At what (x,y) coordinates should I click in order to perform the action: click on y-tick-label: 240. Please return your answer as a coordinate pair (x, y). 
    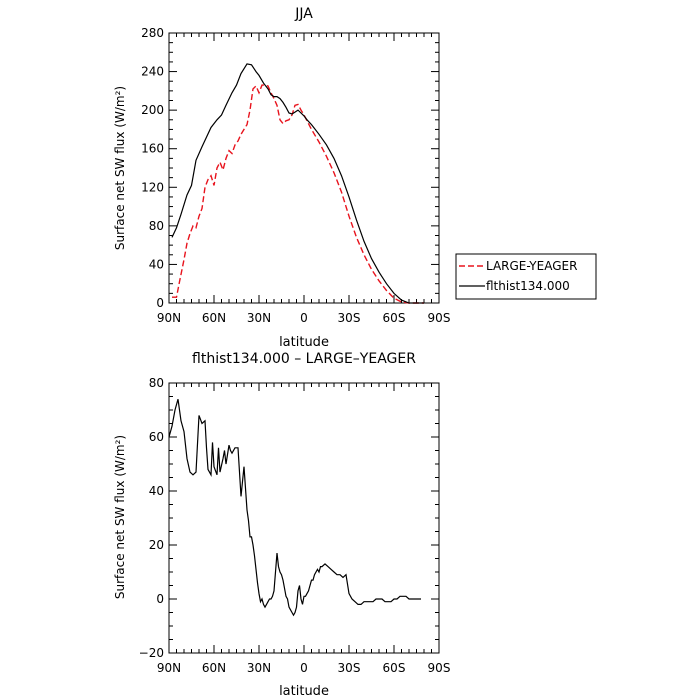
    Looking at the image, I should click on (152, 72).